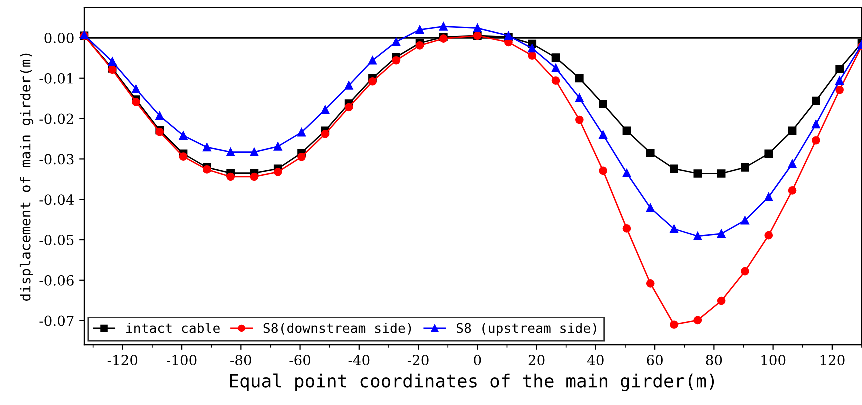 This screenshot has height=405, width=862. Describe the element at coordinates (241, 360) in the screenshot. I see `x-tick-label: -80` at that location.